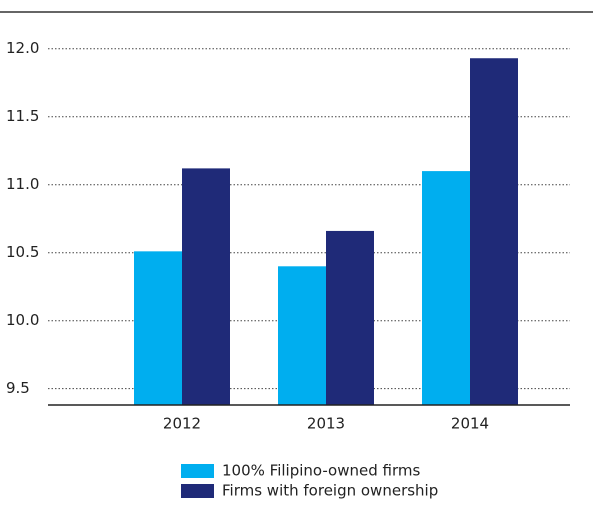 This screenshot has height=511, width=593. What do you see at coordinates (22, 252) in the screenshot?
I see `y-tick-label: 10.5` at bounding box center [22, 252].